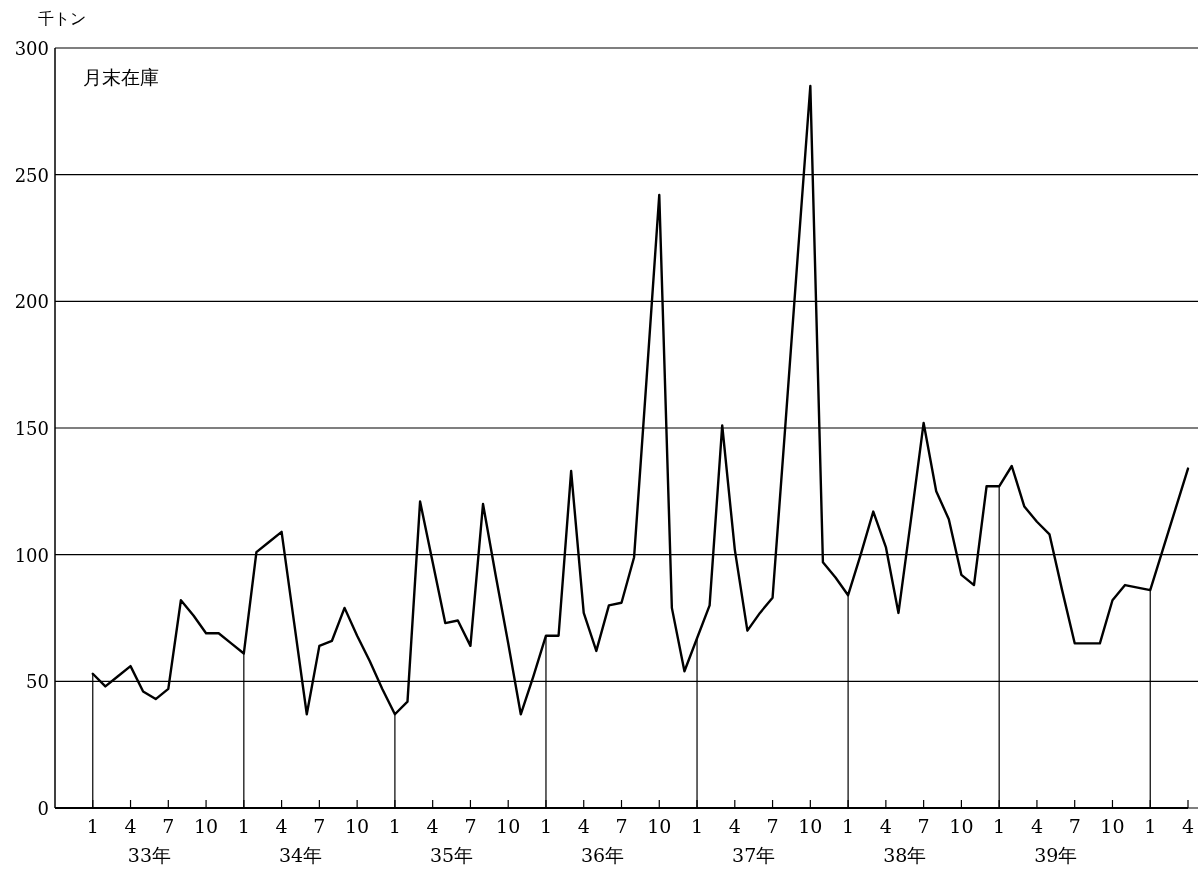  I want to click on y-tick-label: 100, so click(31, 555).